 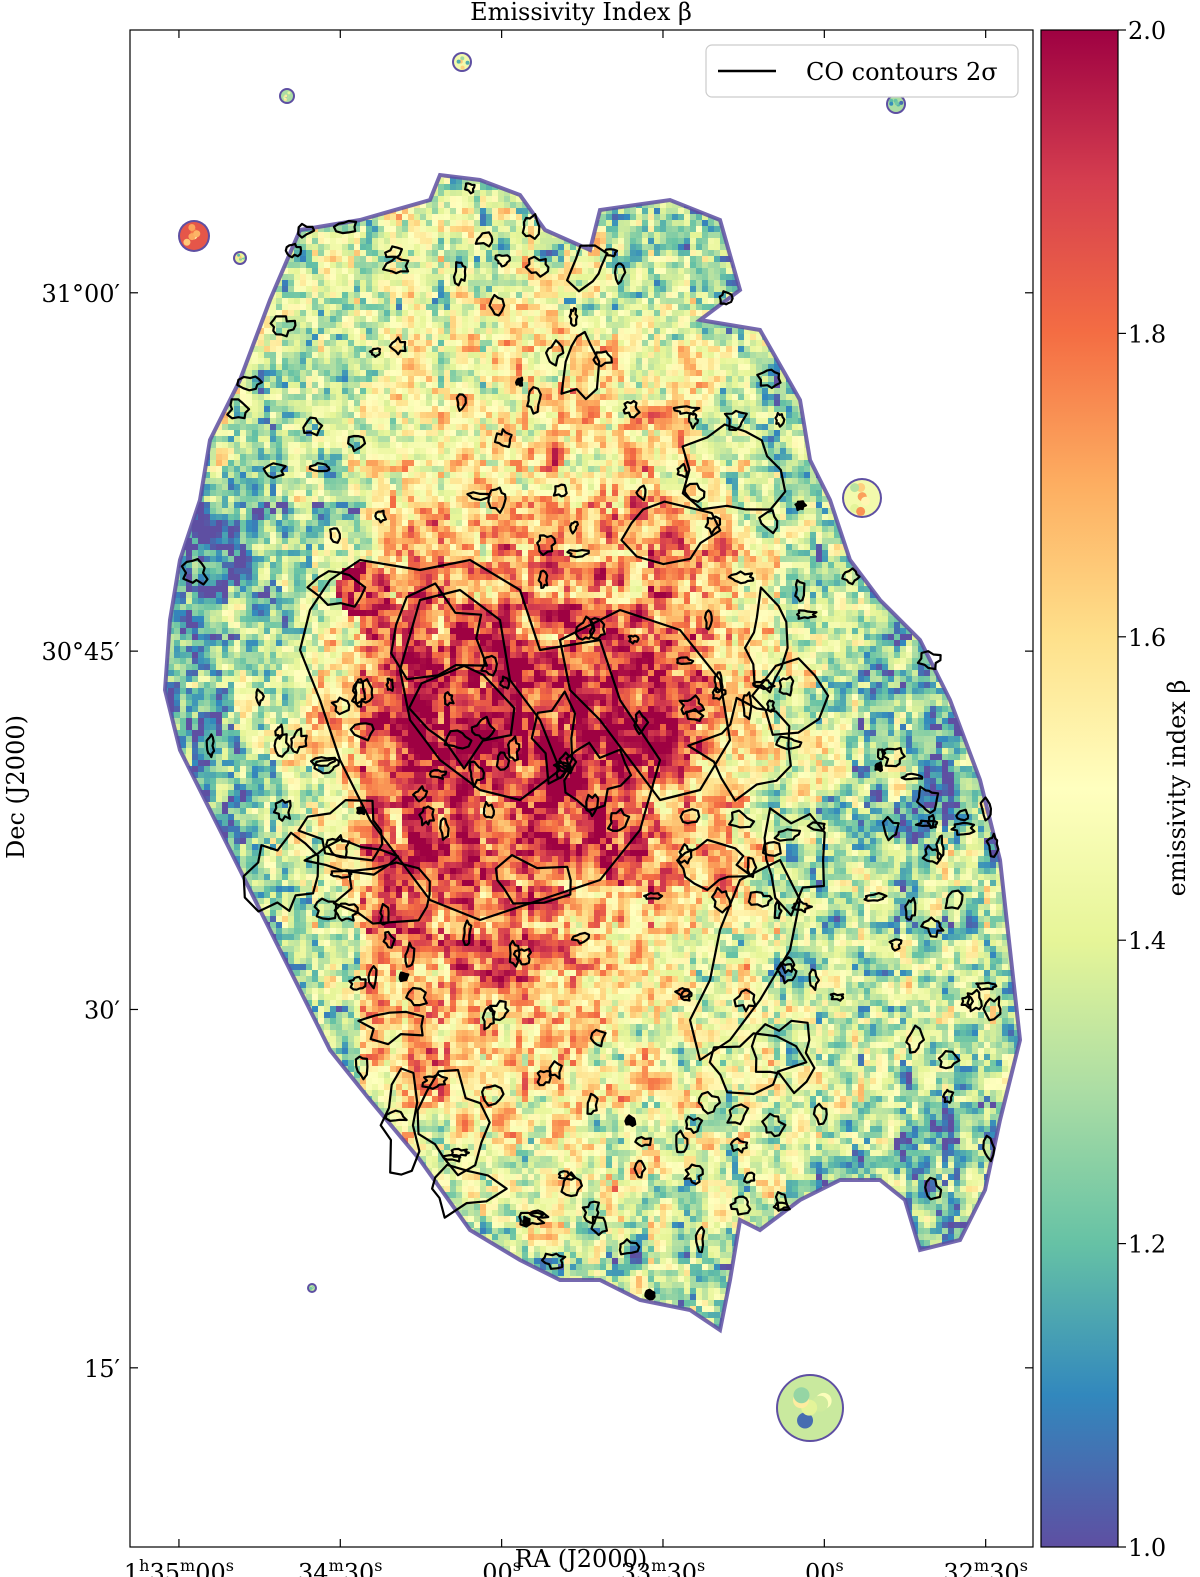 I want to click on y-tick-label: 15′, so click(x=102, y=1369).